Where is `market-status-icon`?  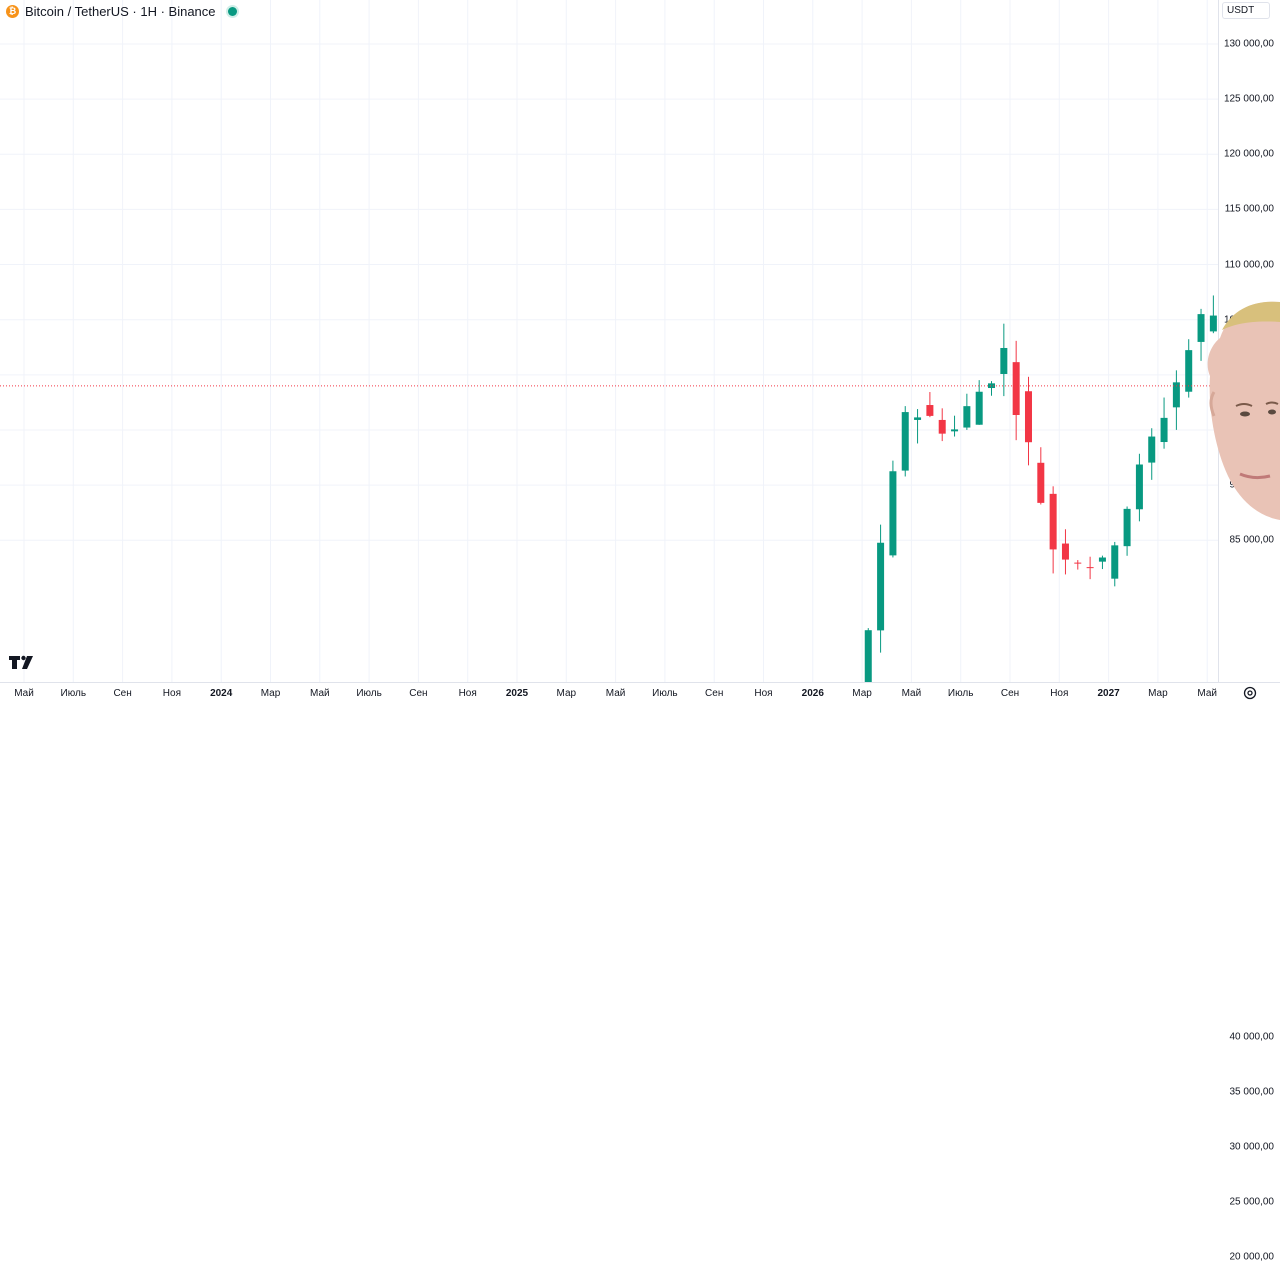
market-status-icon is located at coordinates (232, 11).